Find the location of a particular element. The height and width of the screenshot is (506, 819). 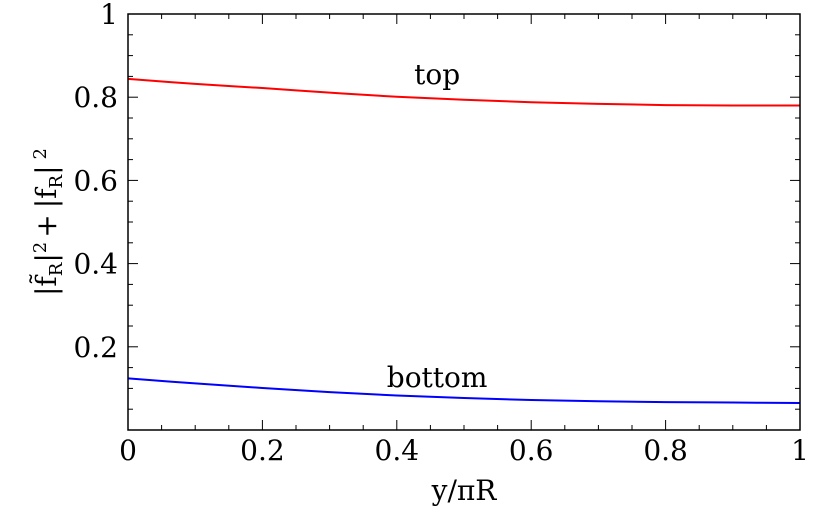

annotations: top bottom is located at coordinates (437, 226).